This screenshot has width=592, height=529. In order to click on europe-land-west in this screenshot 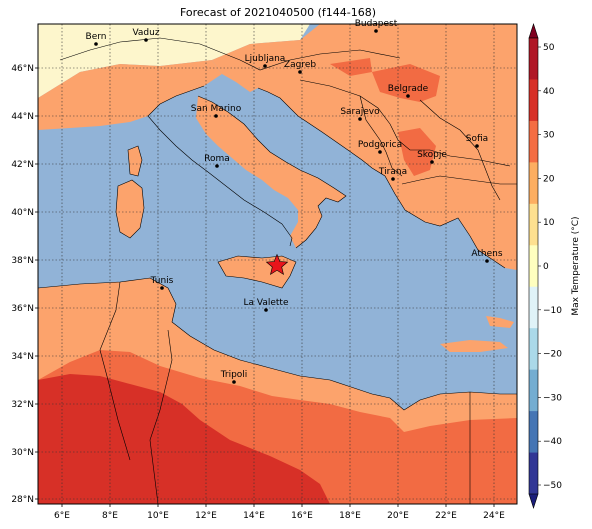, I will do `click(130, 95)`.